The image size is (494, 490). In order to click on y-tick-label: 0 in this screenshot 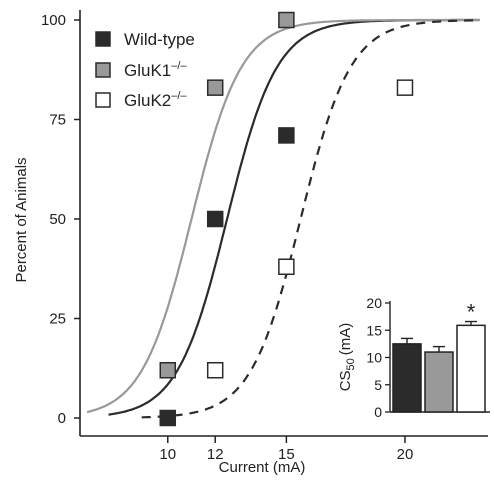, I will do `click(62, 418)`.